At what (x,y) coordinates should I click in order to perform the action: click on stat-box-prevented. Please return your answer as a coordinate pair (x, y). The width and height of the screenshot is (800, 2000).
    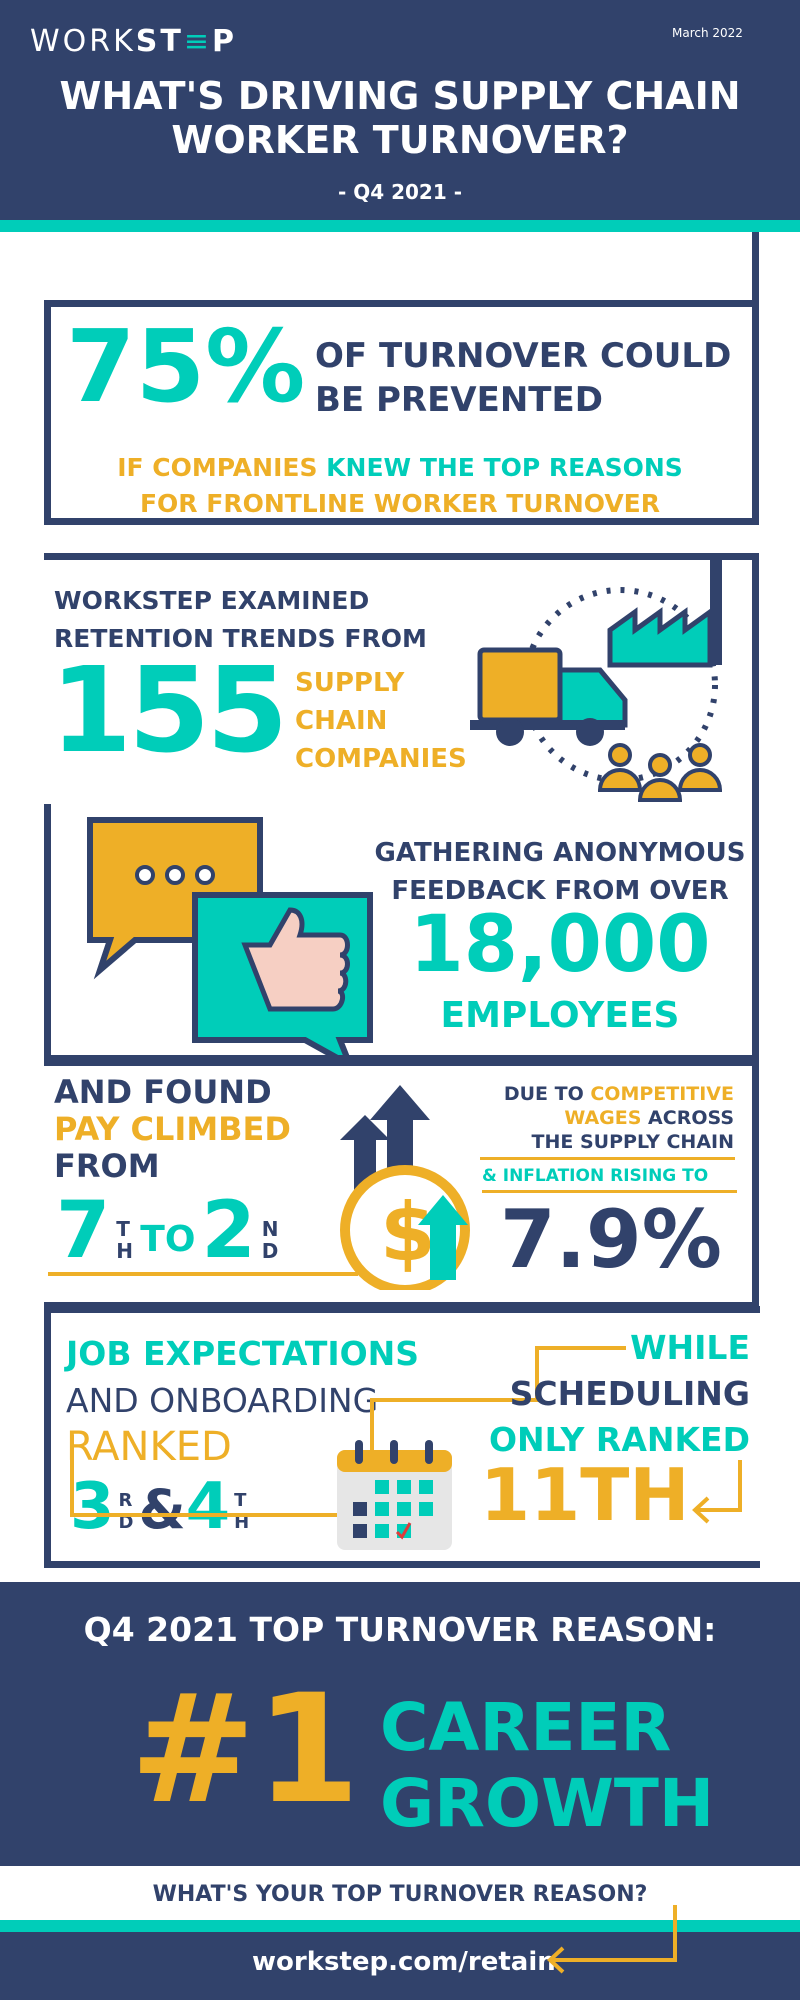
    Looking at the image, I should click on (401, 412).